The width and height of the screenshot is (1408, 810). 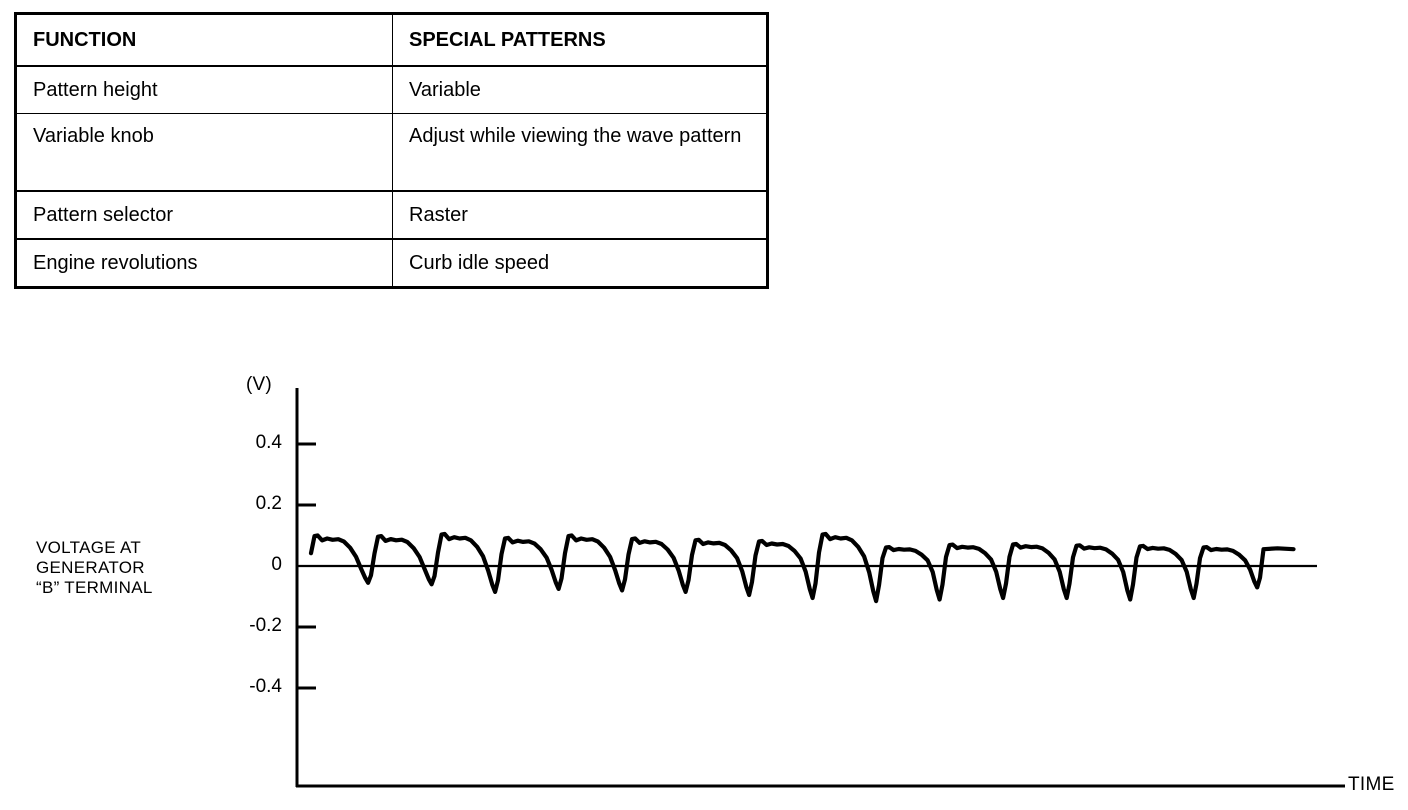 I want to click on table-row: Pattern selector Raster, so click(x=391, y=215).